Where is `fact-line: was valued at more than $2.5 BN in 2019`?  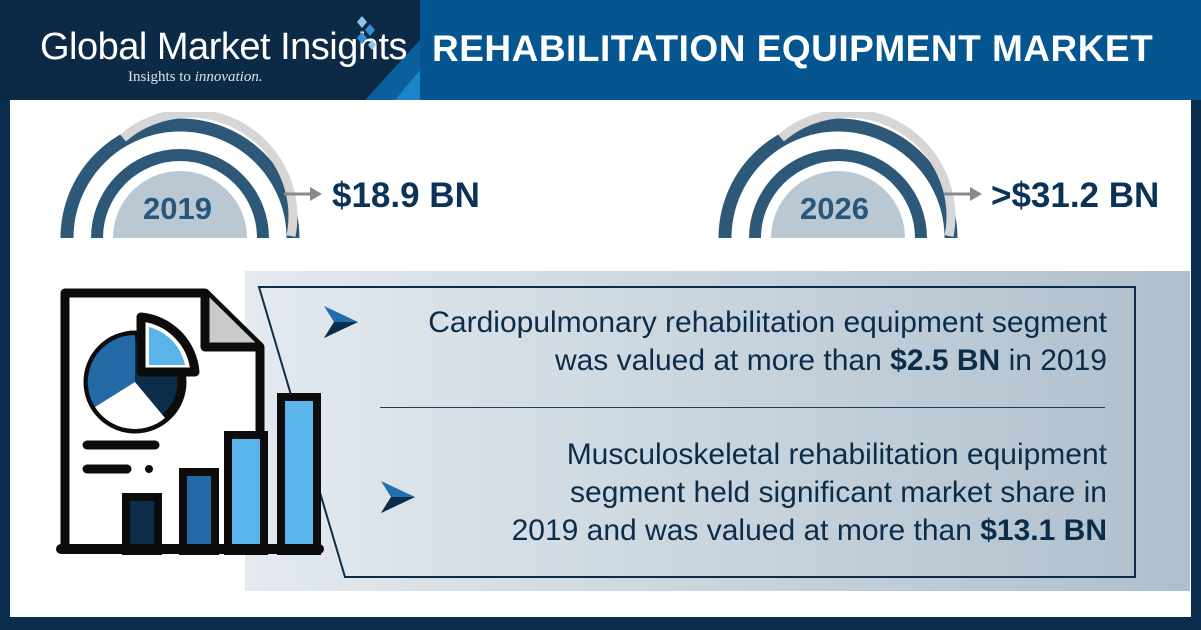 fact-line: was valued at more than $2.5 BN in 2019 is located at coordinates (767, 361).